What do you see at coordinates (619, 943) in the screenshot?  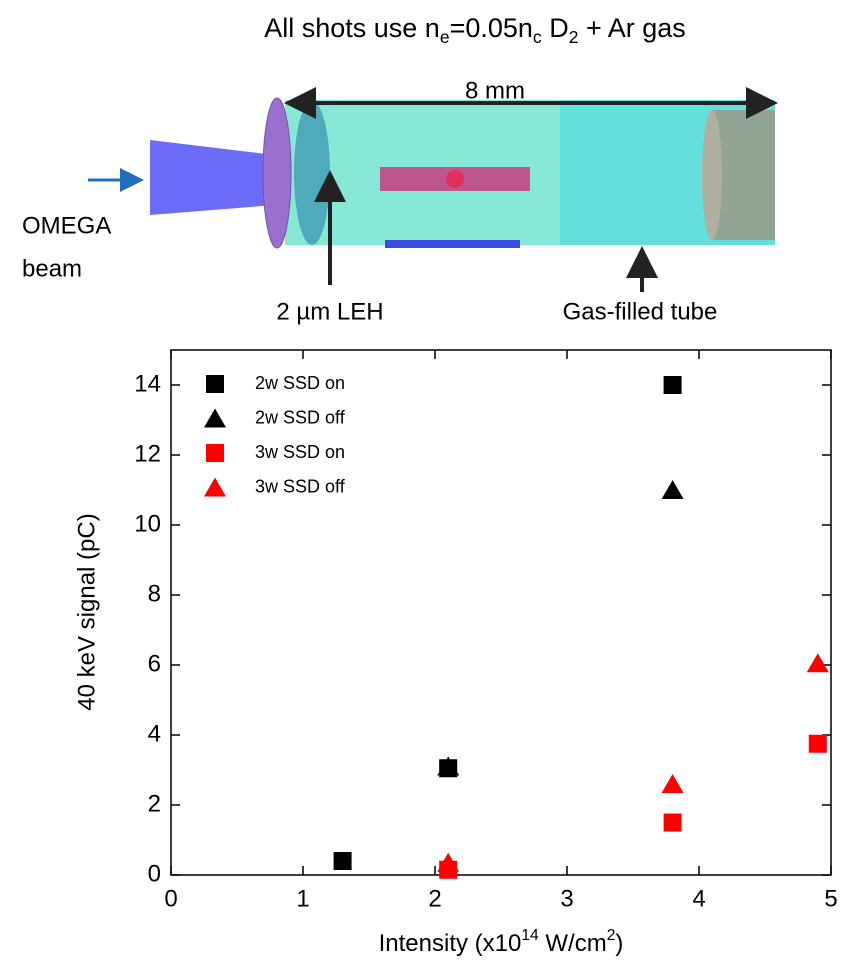 I see `x-label-part: )` at bounding box center [619, 943].